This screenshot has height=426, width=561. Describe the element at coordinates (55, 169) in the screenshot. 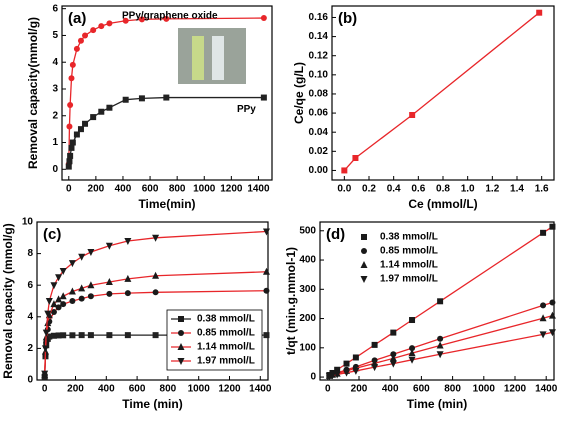

I see `y-tick-label: 0` at that location.